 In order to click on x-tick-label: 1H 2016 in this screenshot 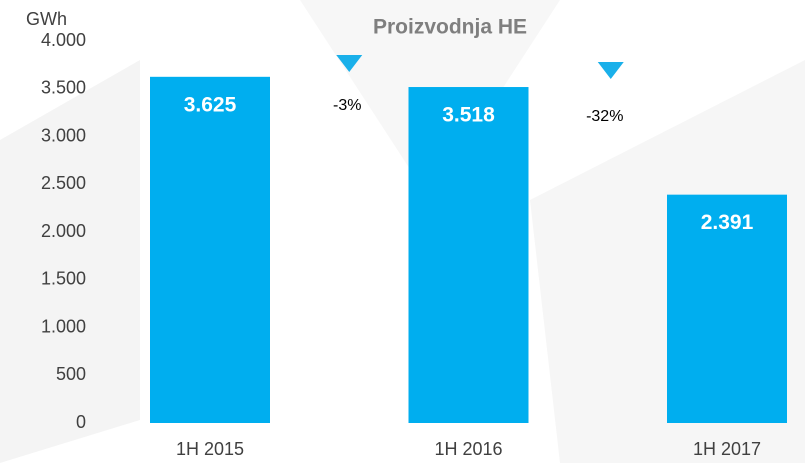, I will do `click(468, 449)`.